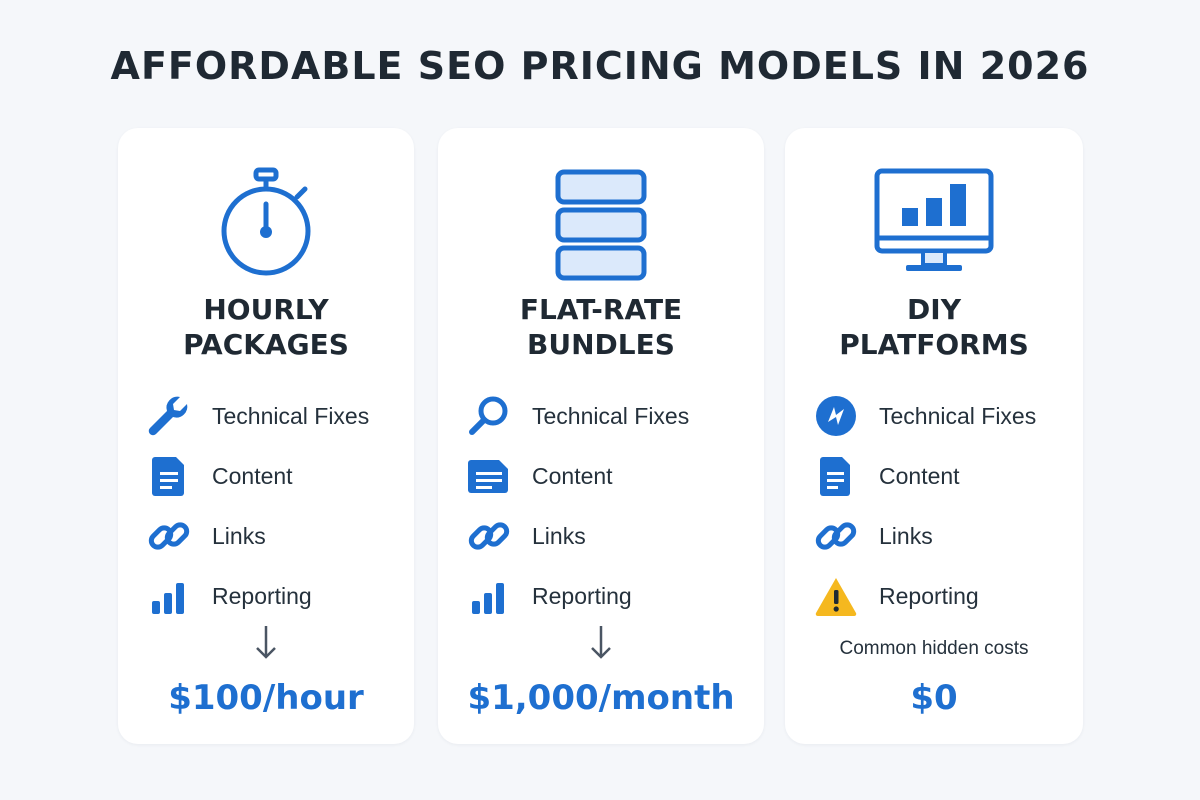 Image resolution: width=1200 pixels, height=800 pixels. What do you see at coordinates (934, 648) in the screenshot?
I see `hidden-costs-note: Common hidden costs` at bounding box center [934, 648].